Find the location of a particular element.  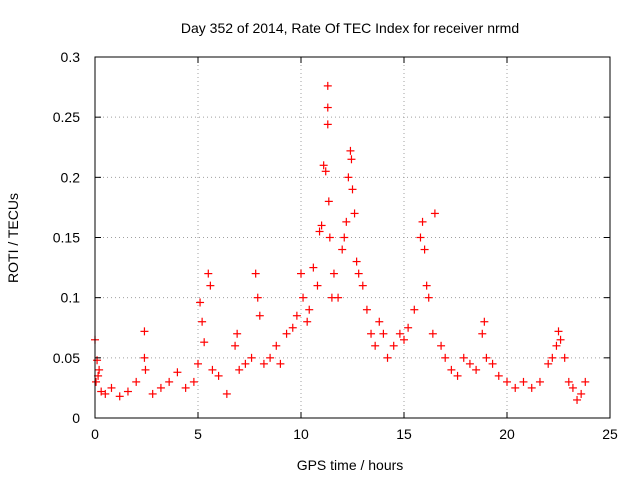

x-tick-label: 20 is located at coordinates (507, 434).